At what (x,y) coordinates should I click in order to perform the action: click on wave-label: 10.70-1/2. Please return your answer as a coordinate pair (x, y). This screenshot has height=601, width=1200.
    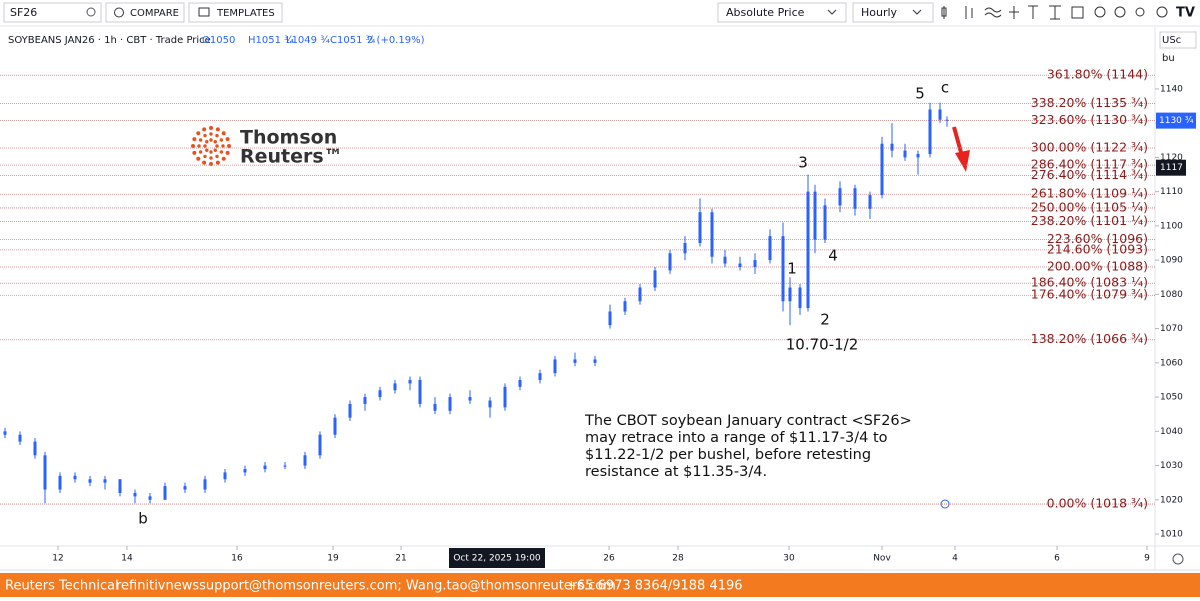
    Looking at the image, I should click on (822, 345).